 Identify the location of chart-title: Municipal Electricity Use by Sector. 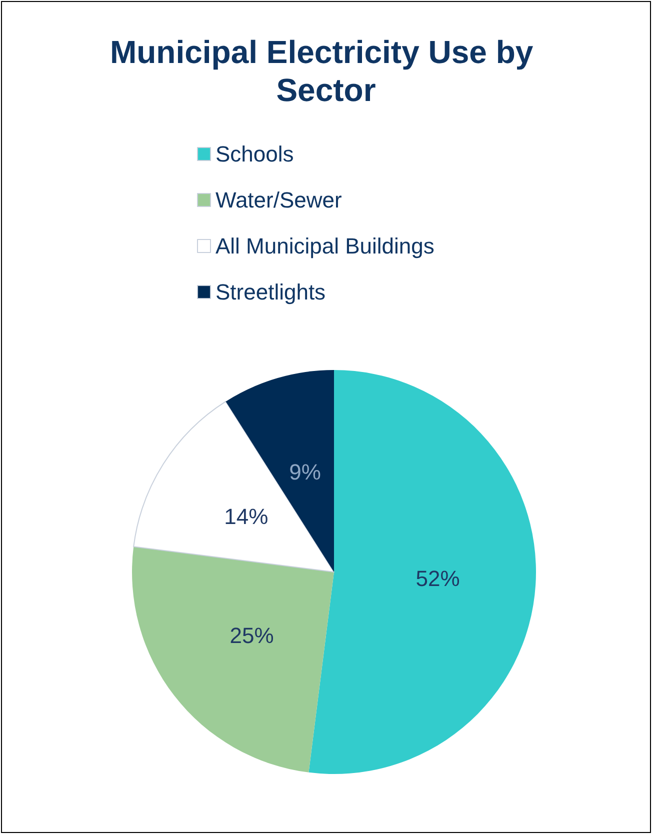
(326, 71).